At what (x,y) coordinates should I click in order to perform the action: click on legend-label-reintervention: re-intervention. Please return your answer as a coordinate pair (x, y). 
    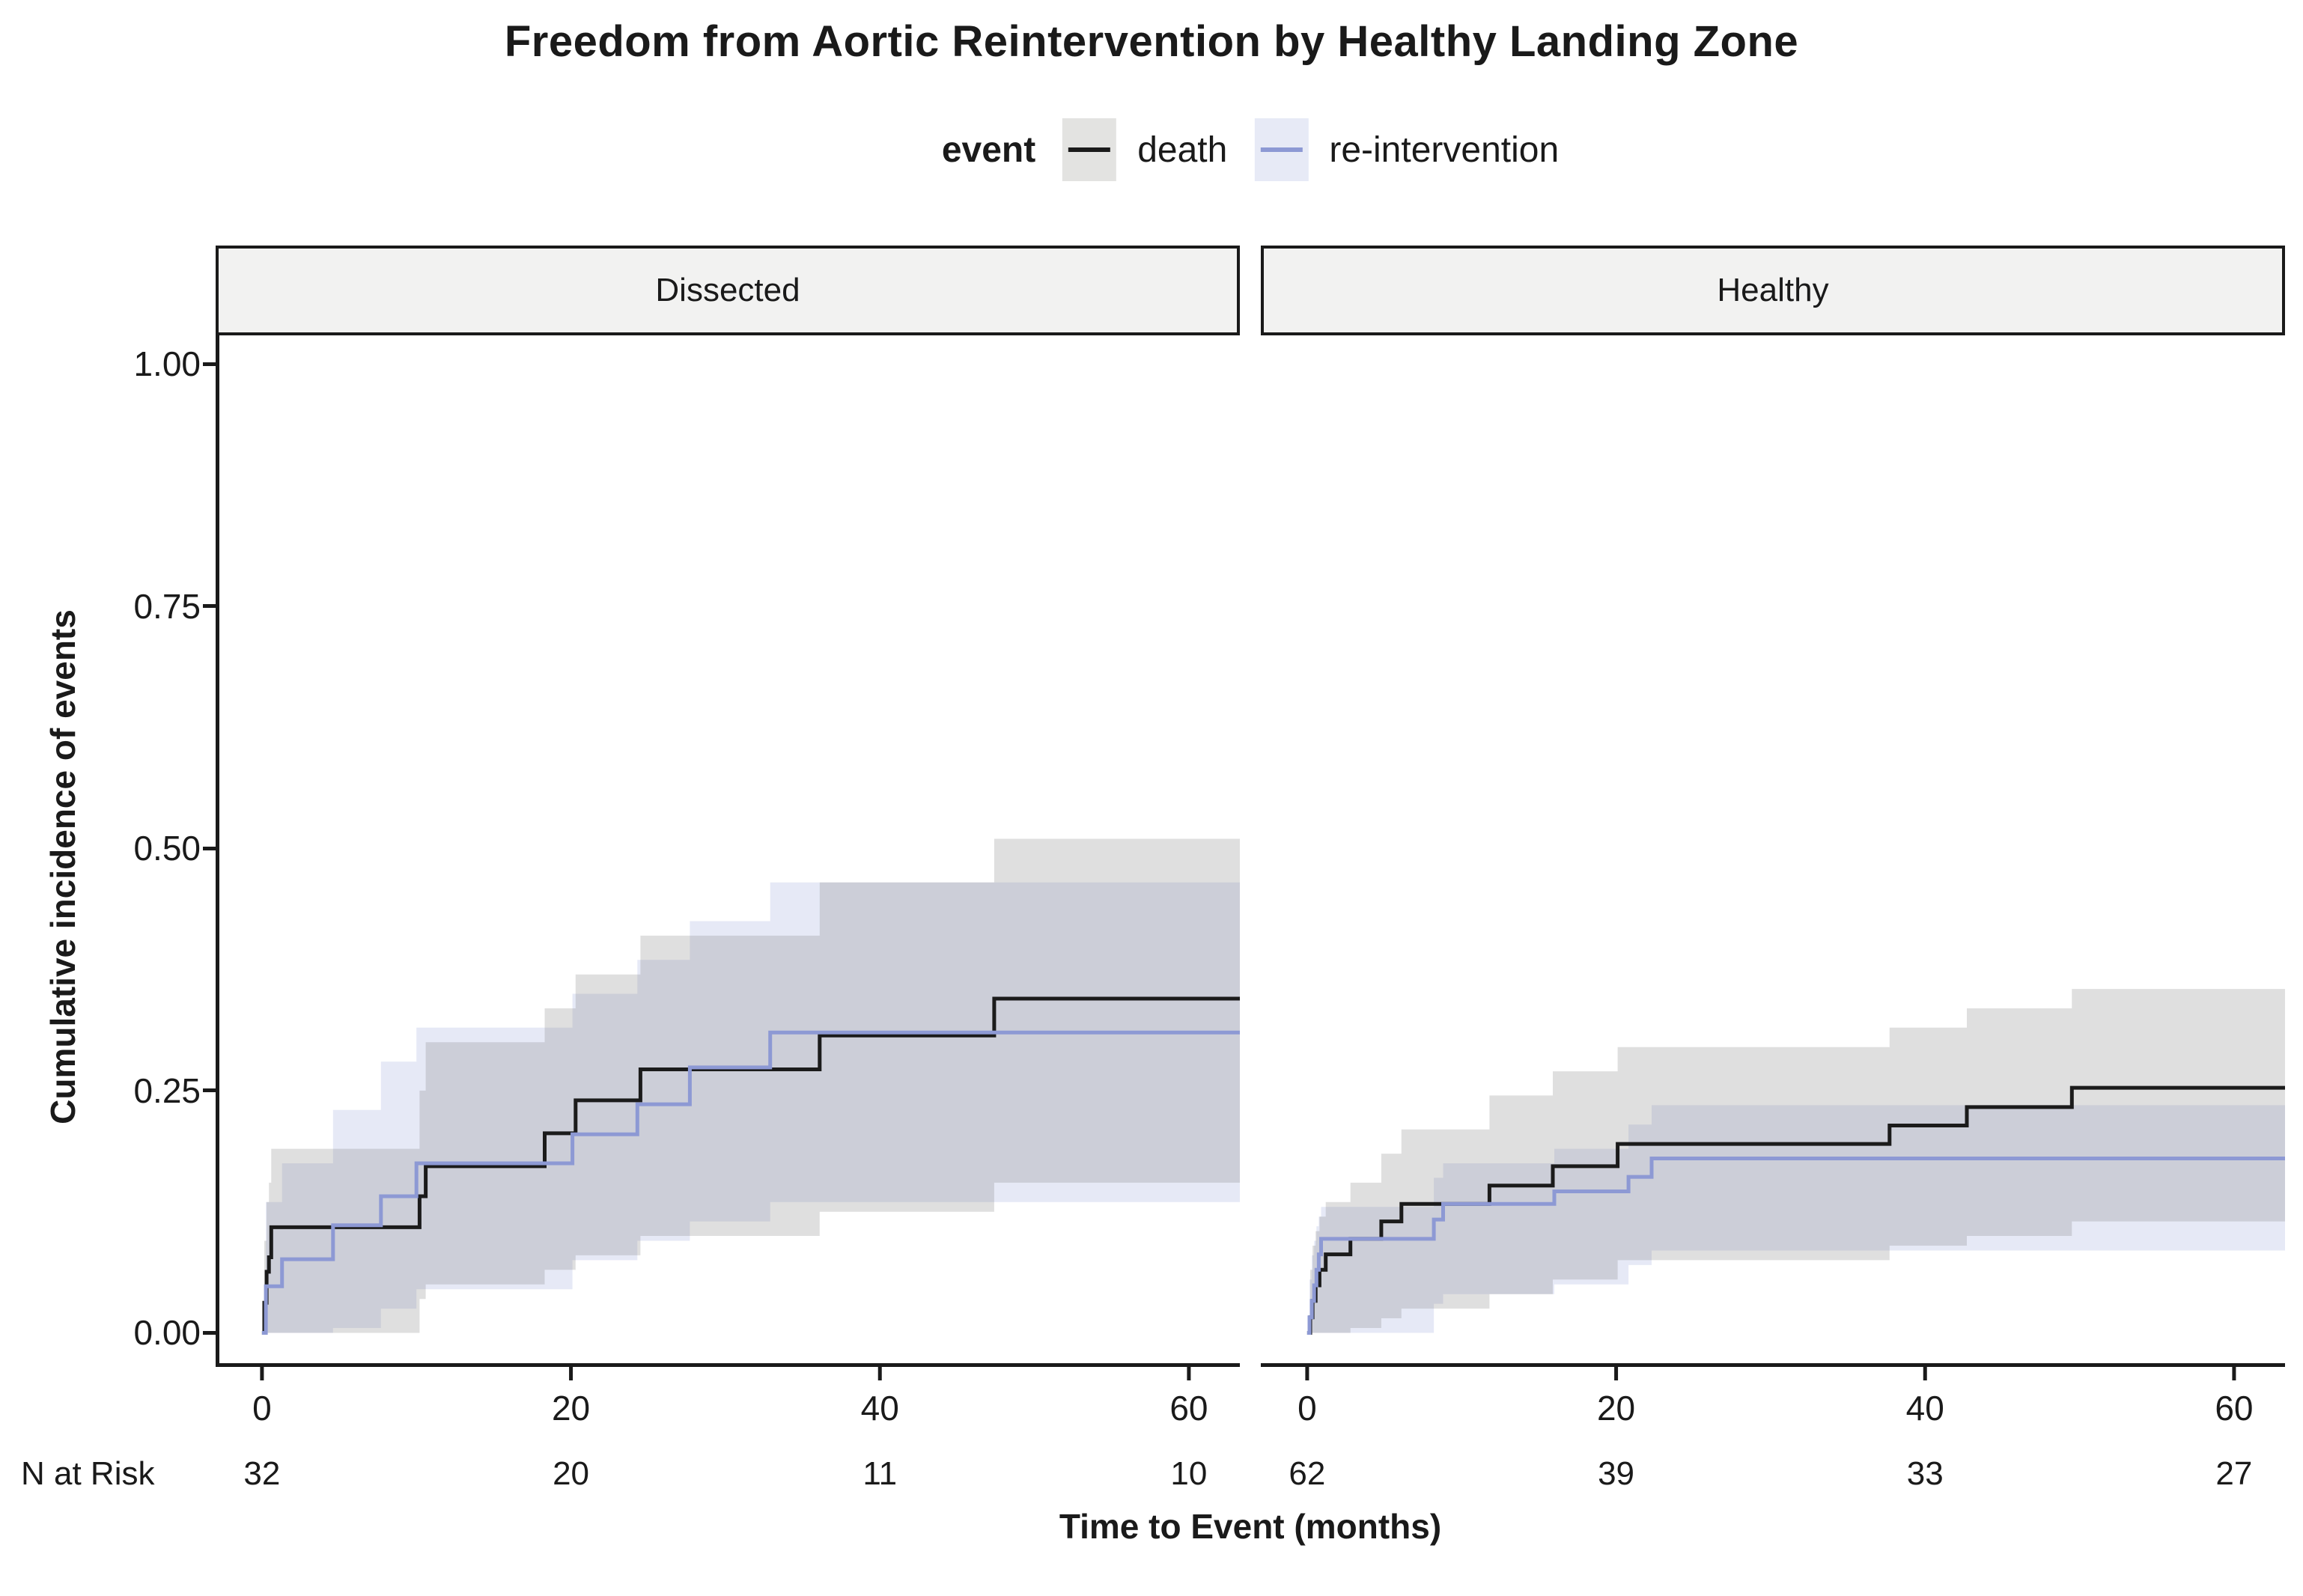
    Looking at the image, I should click on (1444, 150).